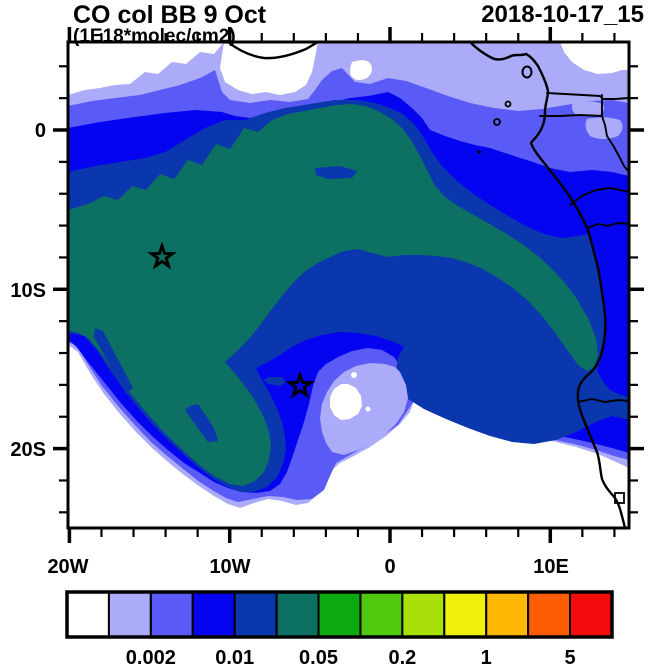 The image size is (650, 667). I want to click on navy-sliver-in-teal, so click(336, 172).